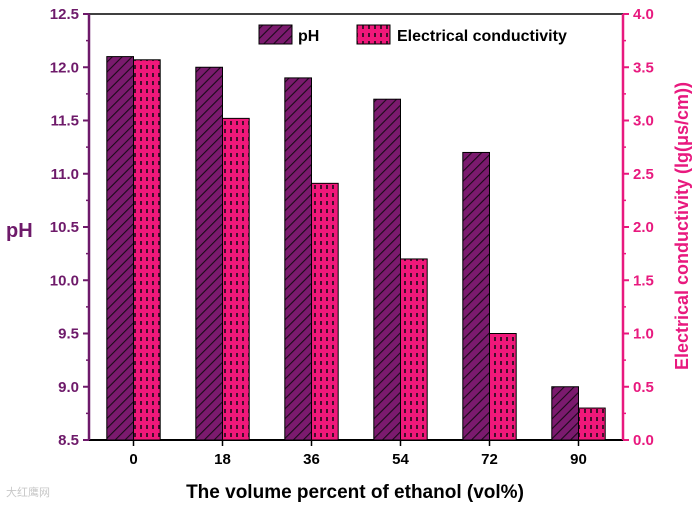  Describe the element at coordinates (28, 492) in the screenshot. I see `watermark: 大红鹰网` at that location.